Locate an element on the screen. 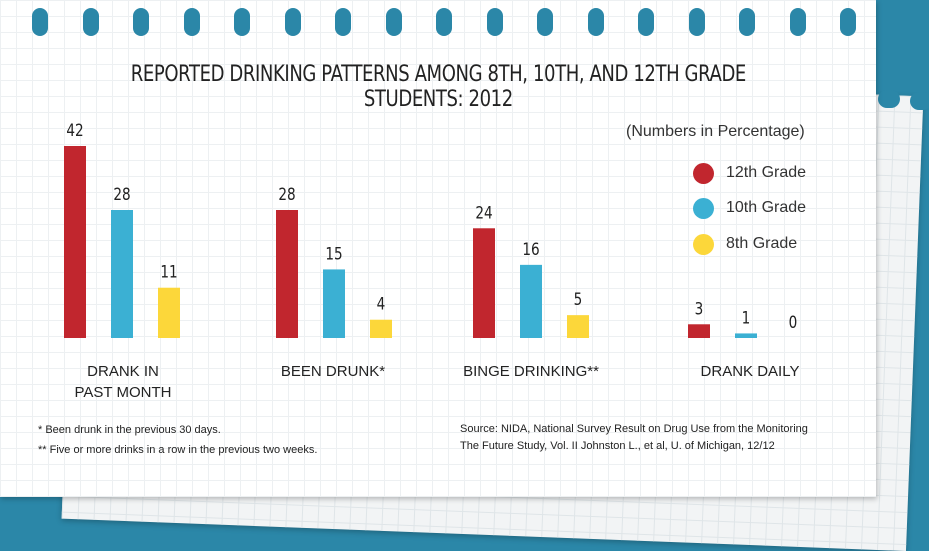 This screenshot has height=551, width=929. category-label: PAST MONTH is located at coordinates (123, 392).